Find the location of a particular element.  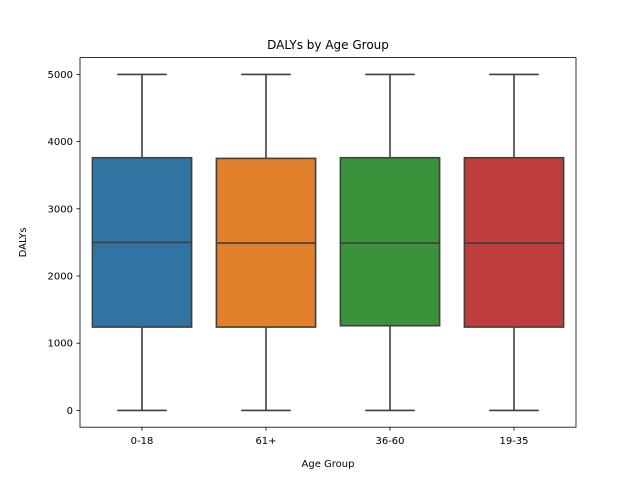

y-tick-label: 0 is located at coordinates (70, 411).